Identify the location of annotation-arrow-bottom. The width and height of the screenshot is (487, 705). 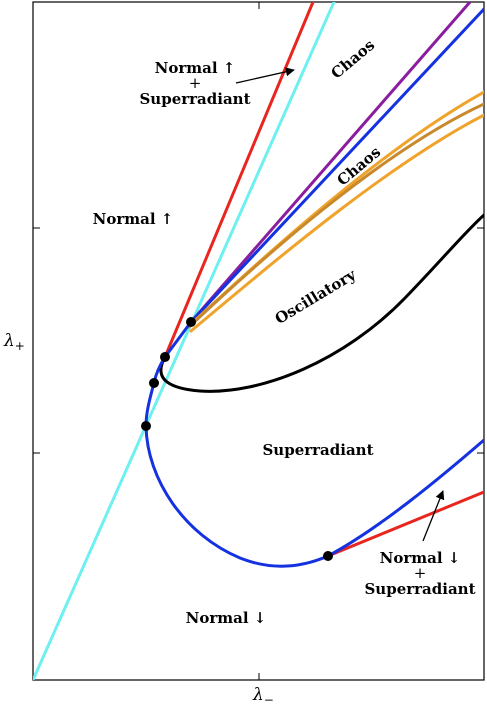
(433, 516).